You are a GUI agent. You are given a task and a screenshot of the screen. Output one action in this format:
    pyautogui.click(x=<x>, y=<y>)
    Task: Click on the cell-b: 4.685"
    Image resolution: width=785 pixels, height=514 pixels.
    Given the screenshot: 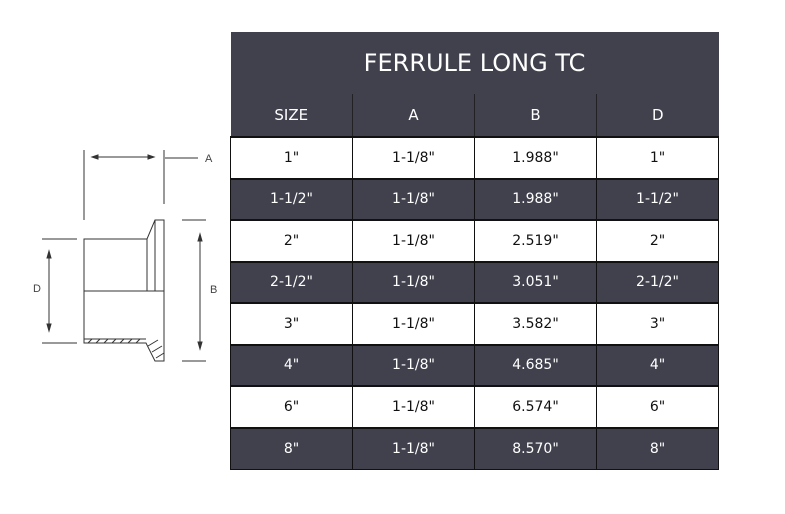 What is the action you would take?
    pyautogui.click(x=535, y=364)
    